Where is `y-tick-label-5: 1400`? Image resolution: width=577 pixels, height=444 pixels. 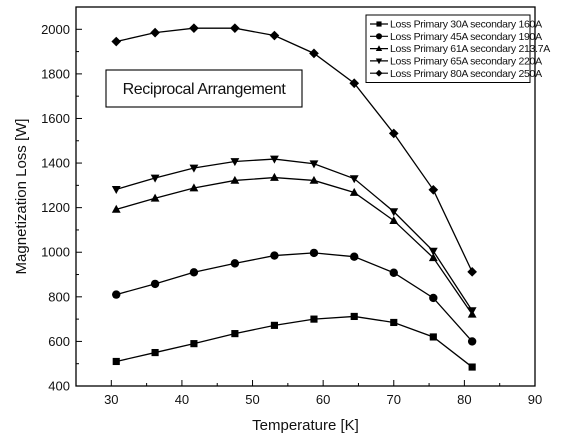
y-tick-label-5: 1400 is located at coordinates (55, 163).